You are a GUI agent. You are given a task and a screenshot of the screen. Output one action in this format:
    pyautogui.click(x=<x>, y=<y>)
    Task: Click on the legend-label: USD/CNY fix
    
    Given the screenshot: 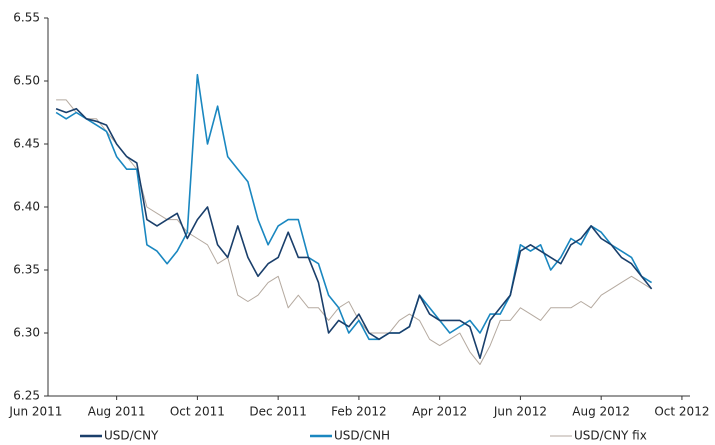 What is the action you would take?
    pyautogui.click(x=610, y=436)
    